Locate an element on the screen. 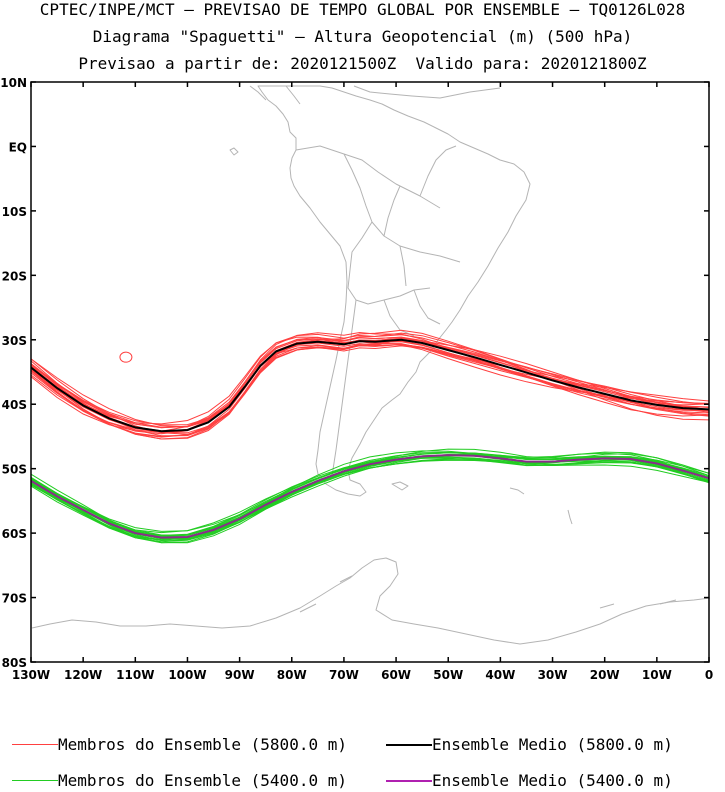  ensemble-members-5800-group is located at coordinates (370, 384).